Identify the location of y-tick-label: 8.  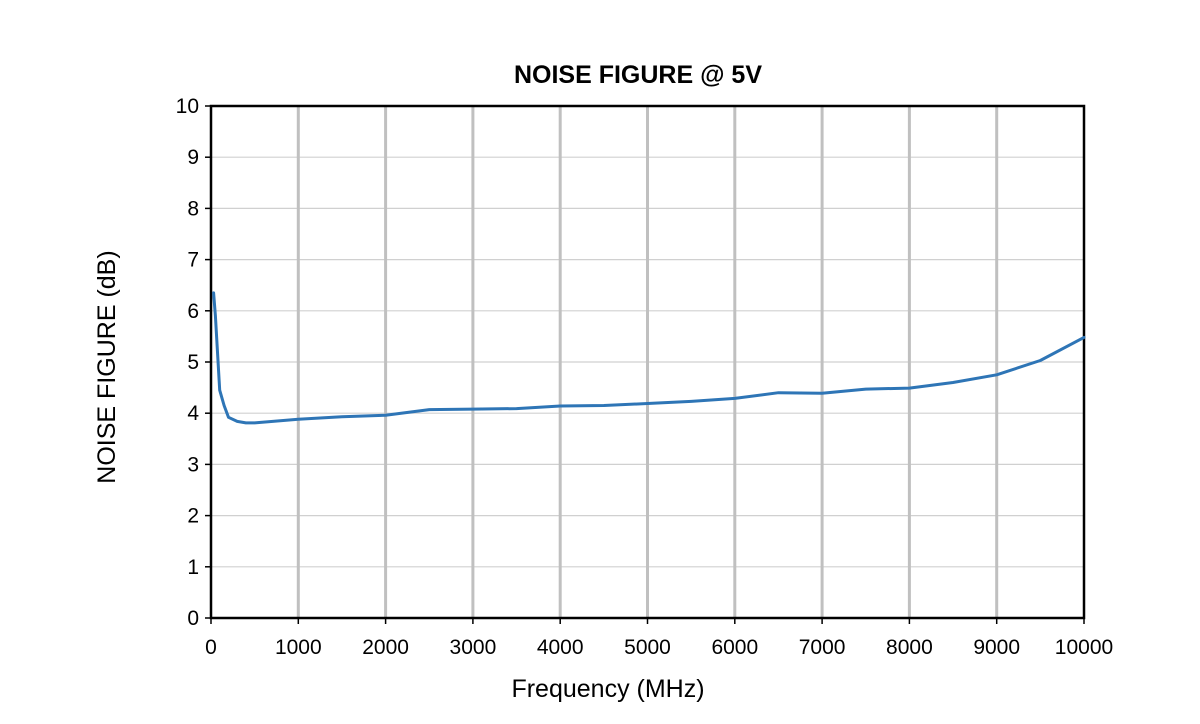
(193, 208).